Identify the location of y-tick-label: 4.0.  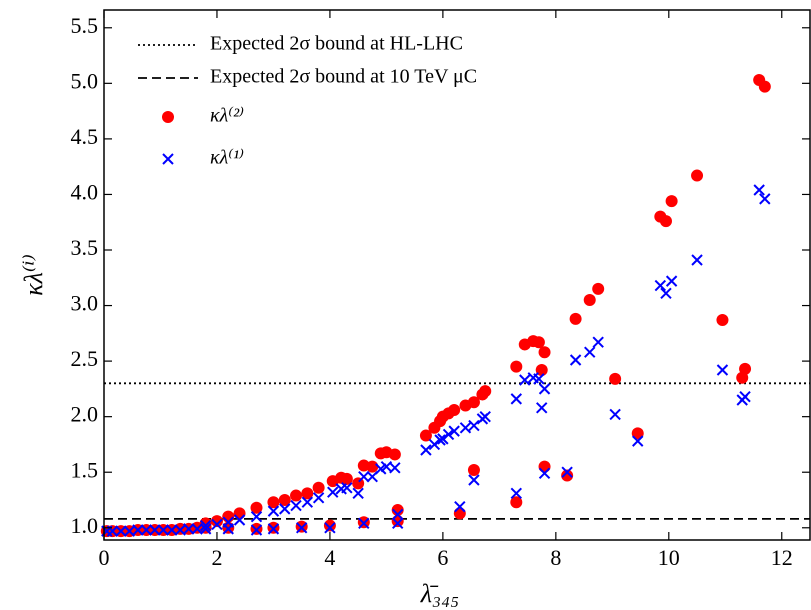
(85, 191).